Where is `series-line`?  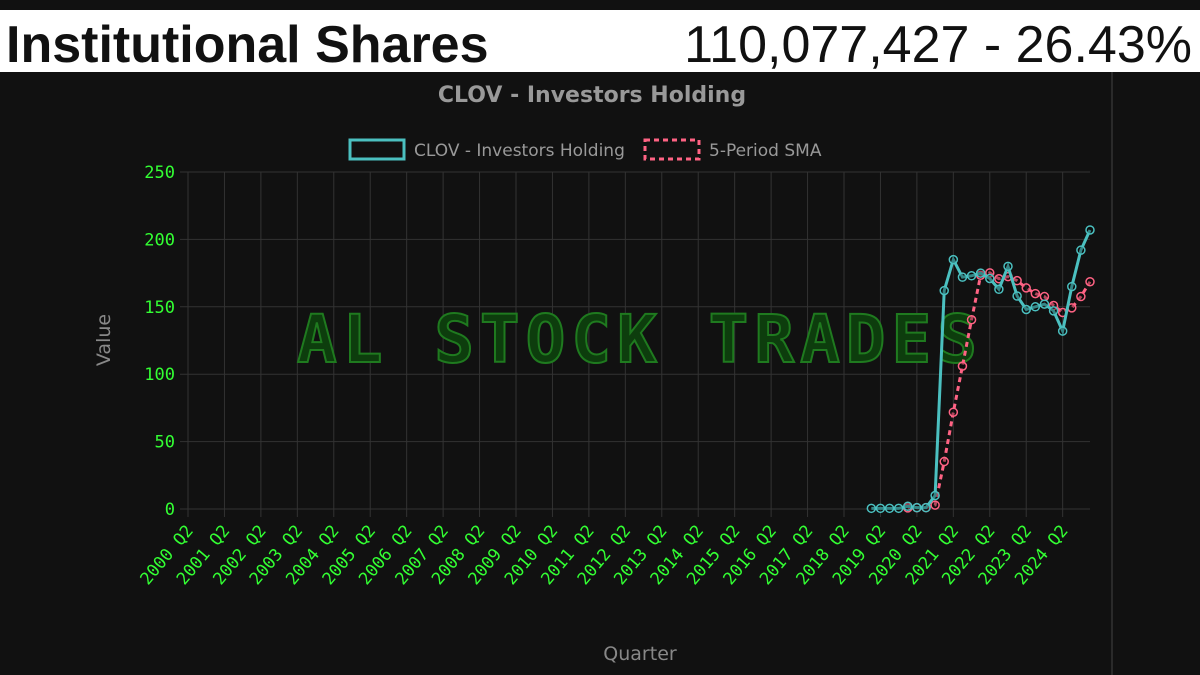
series-line is located at coordinates (981, 369).